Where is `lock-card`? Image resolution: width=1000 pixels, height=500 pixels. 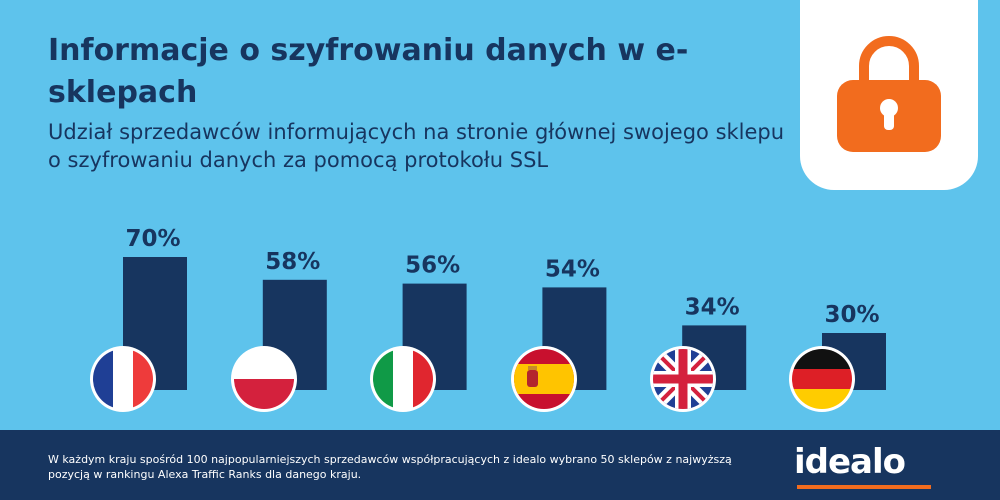
lock-card is located at coordinates (889, 95).